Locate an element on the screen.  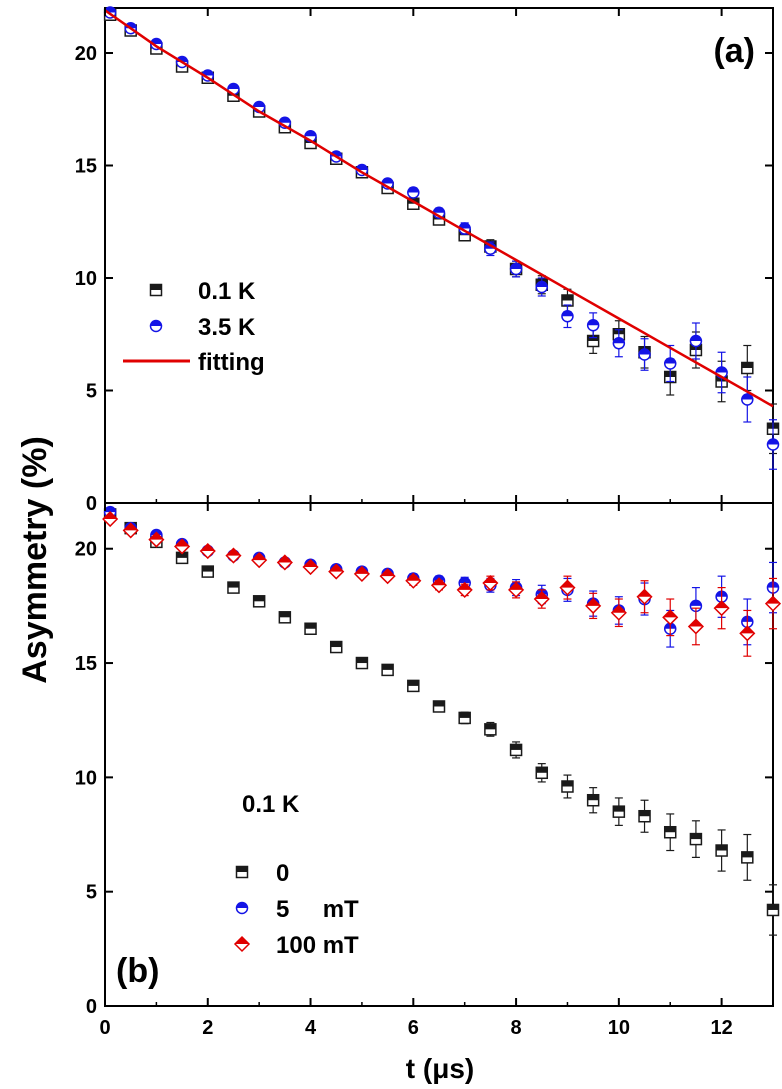
panel-b-series-2-point-14-fill is located at coordinates (464, 586).